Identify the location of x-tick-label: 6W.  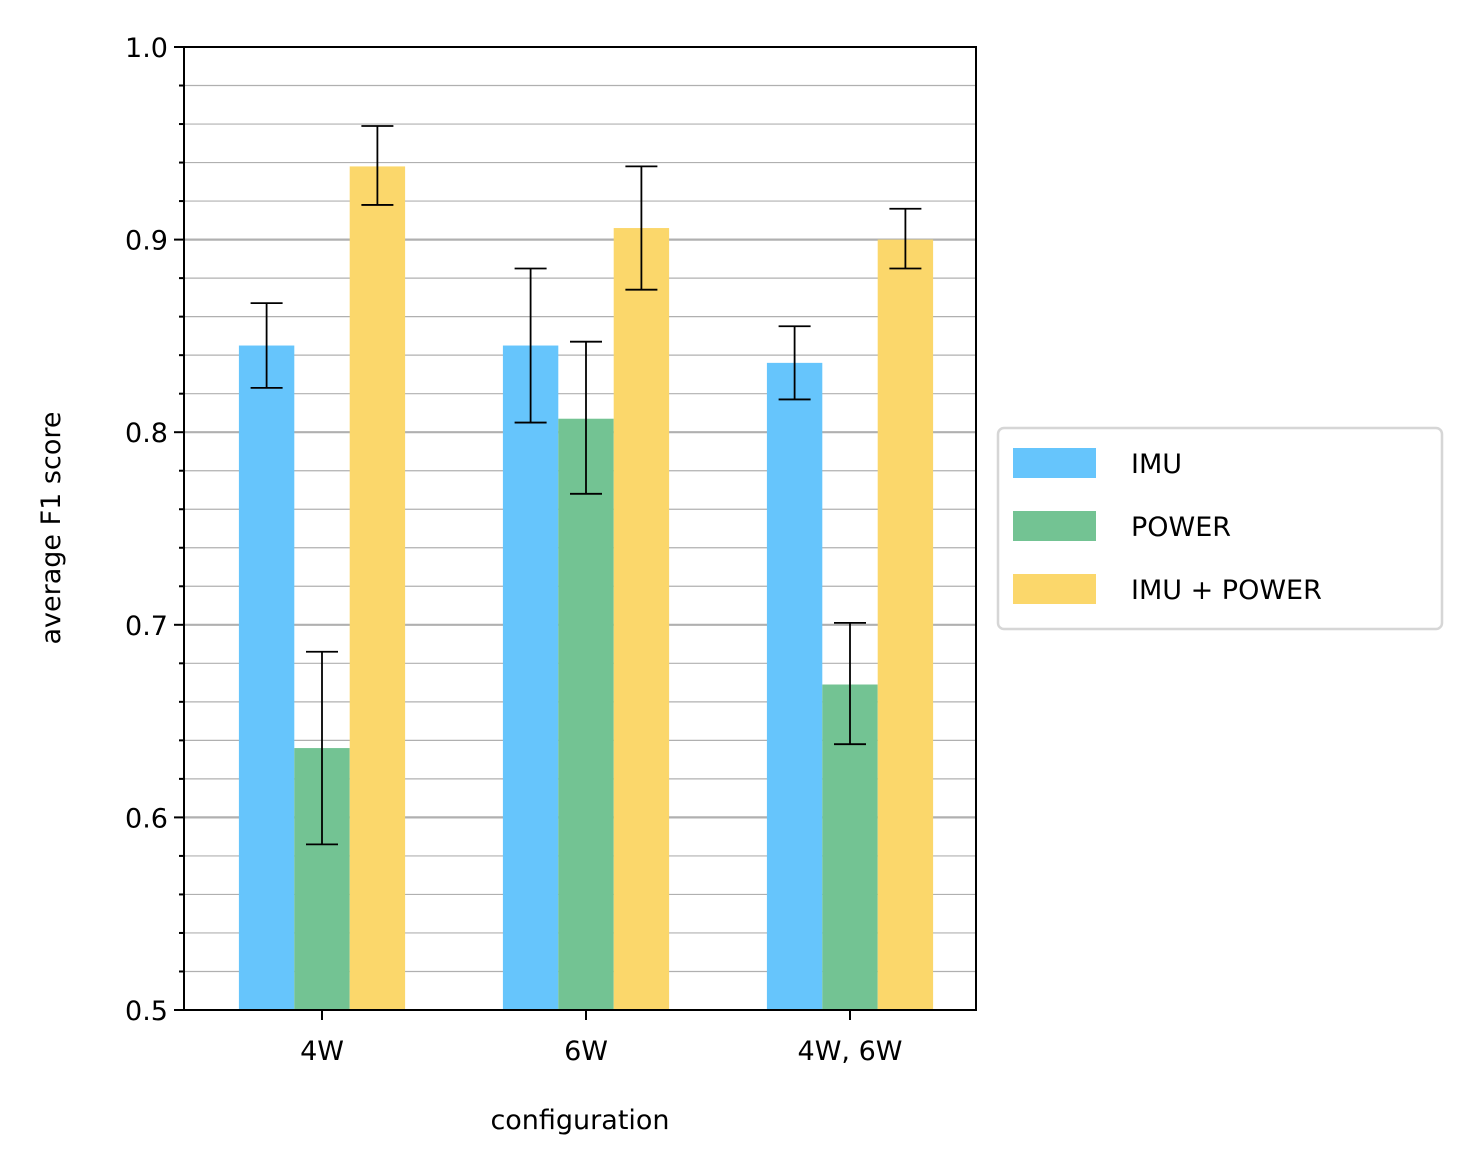
(586, 1051).